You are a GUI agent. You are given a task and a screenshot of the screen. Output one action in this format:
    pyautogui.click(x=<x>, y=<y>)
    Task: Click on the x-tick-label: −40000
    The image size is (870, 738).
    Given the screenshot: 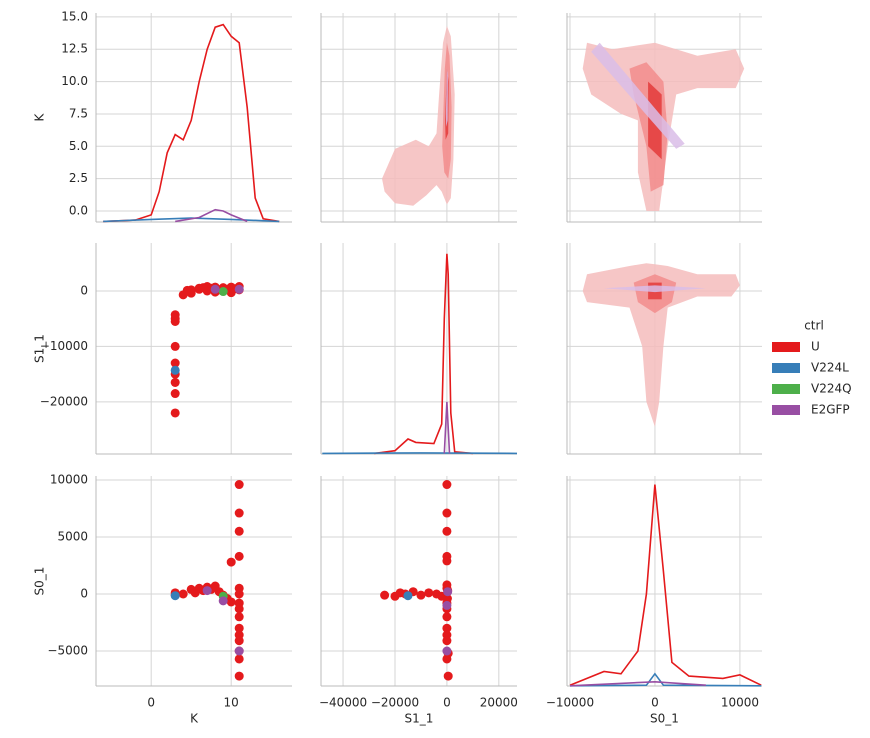 What is the action you would take?
    pyautogui.click(x=343, y=703)
    